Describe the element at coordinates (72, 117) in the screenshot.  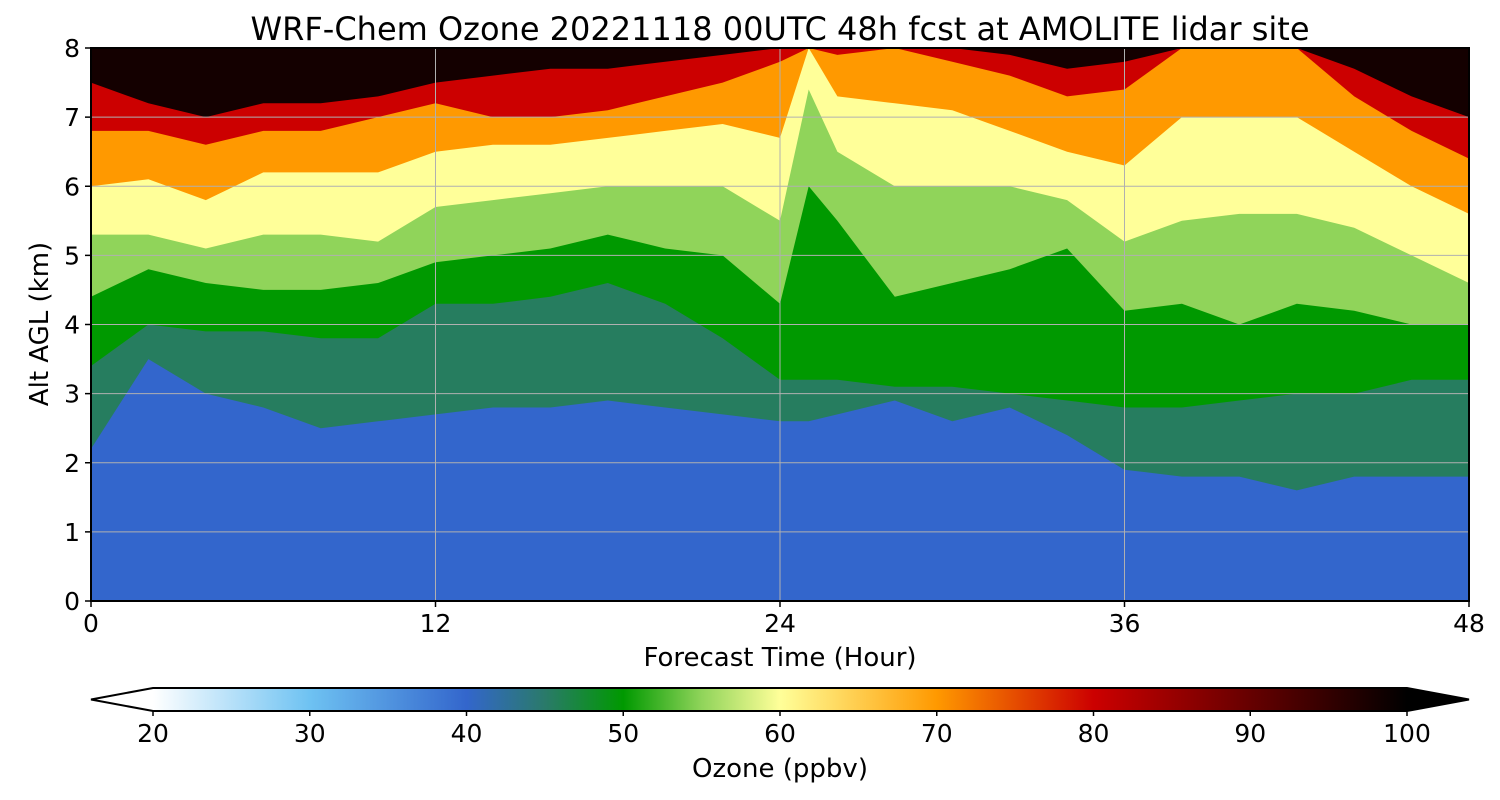
I see `y-tick-label: 7` at that location.